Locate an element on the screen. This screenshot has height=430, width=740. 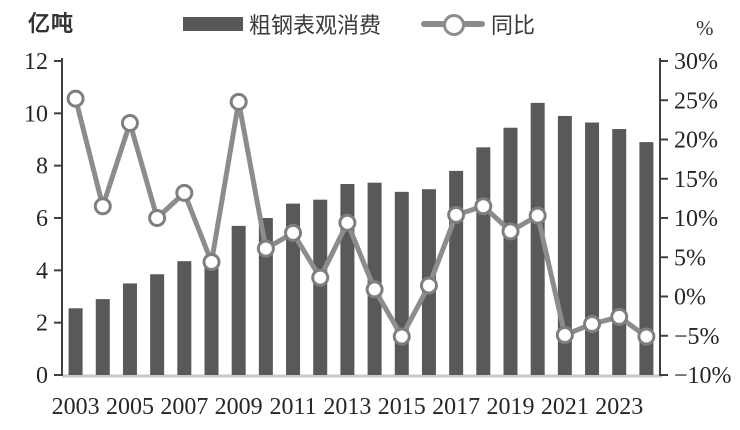
legend-item-bar-series: 粗钢表观消费 is located at coordinates (282, 24).